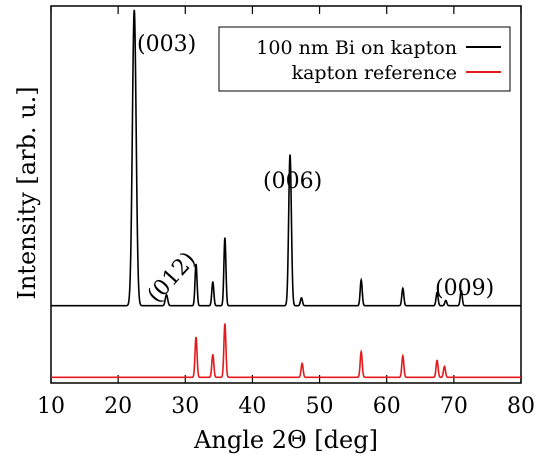 The height and width of the screenshot is (464, 550). What do you see at coordinates (252, 406) in the screenshot?
I see `x-tick-label-40: 40` at bounding box center [252, 406].